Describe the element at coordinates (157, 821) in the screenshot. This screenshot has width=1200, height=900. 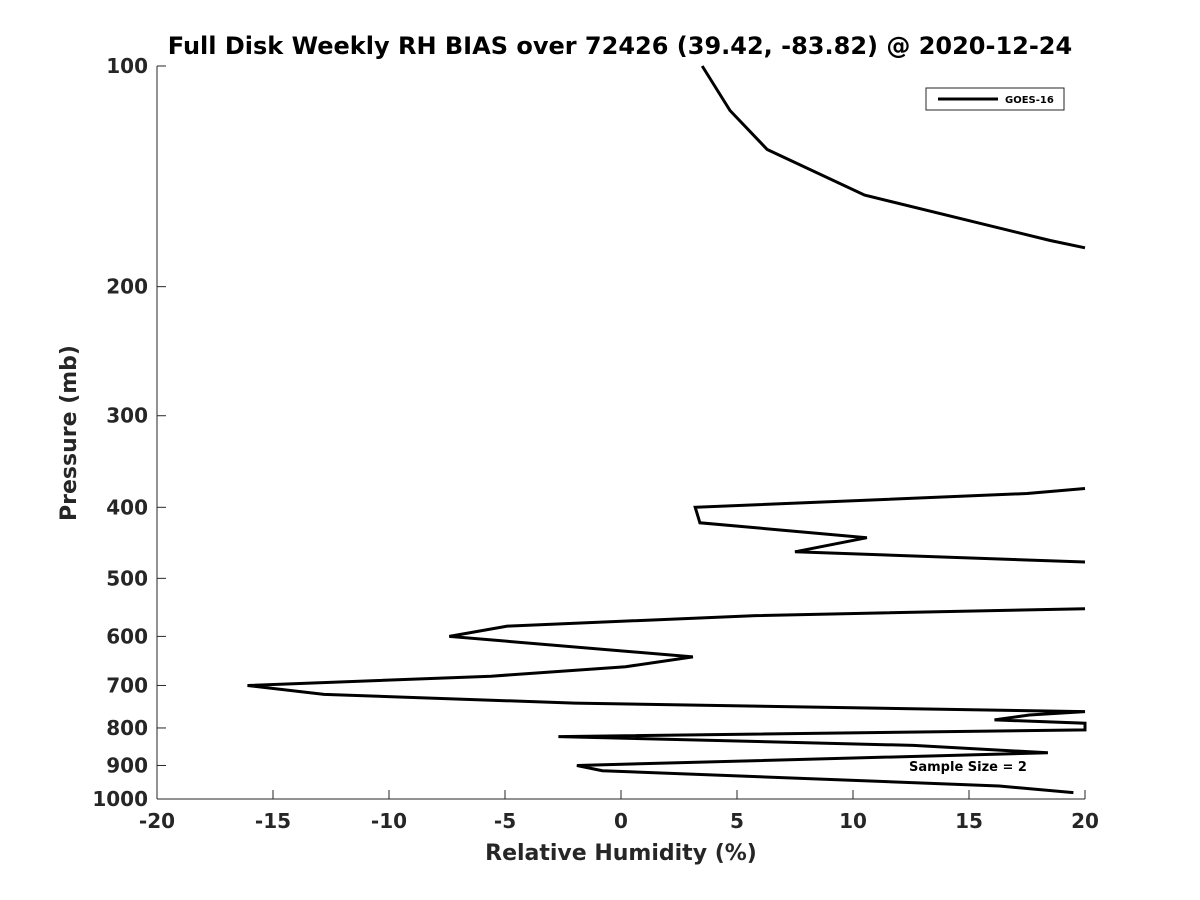
I see `x-tick-label: -20` at that location.